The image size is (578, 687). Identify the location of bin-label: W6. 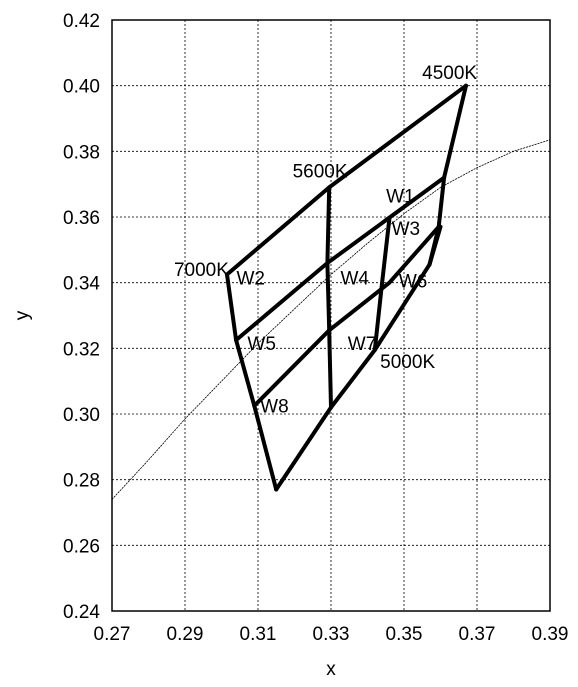
(413, 282).